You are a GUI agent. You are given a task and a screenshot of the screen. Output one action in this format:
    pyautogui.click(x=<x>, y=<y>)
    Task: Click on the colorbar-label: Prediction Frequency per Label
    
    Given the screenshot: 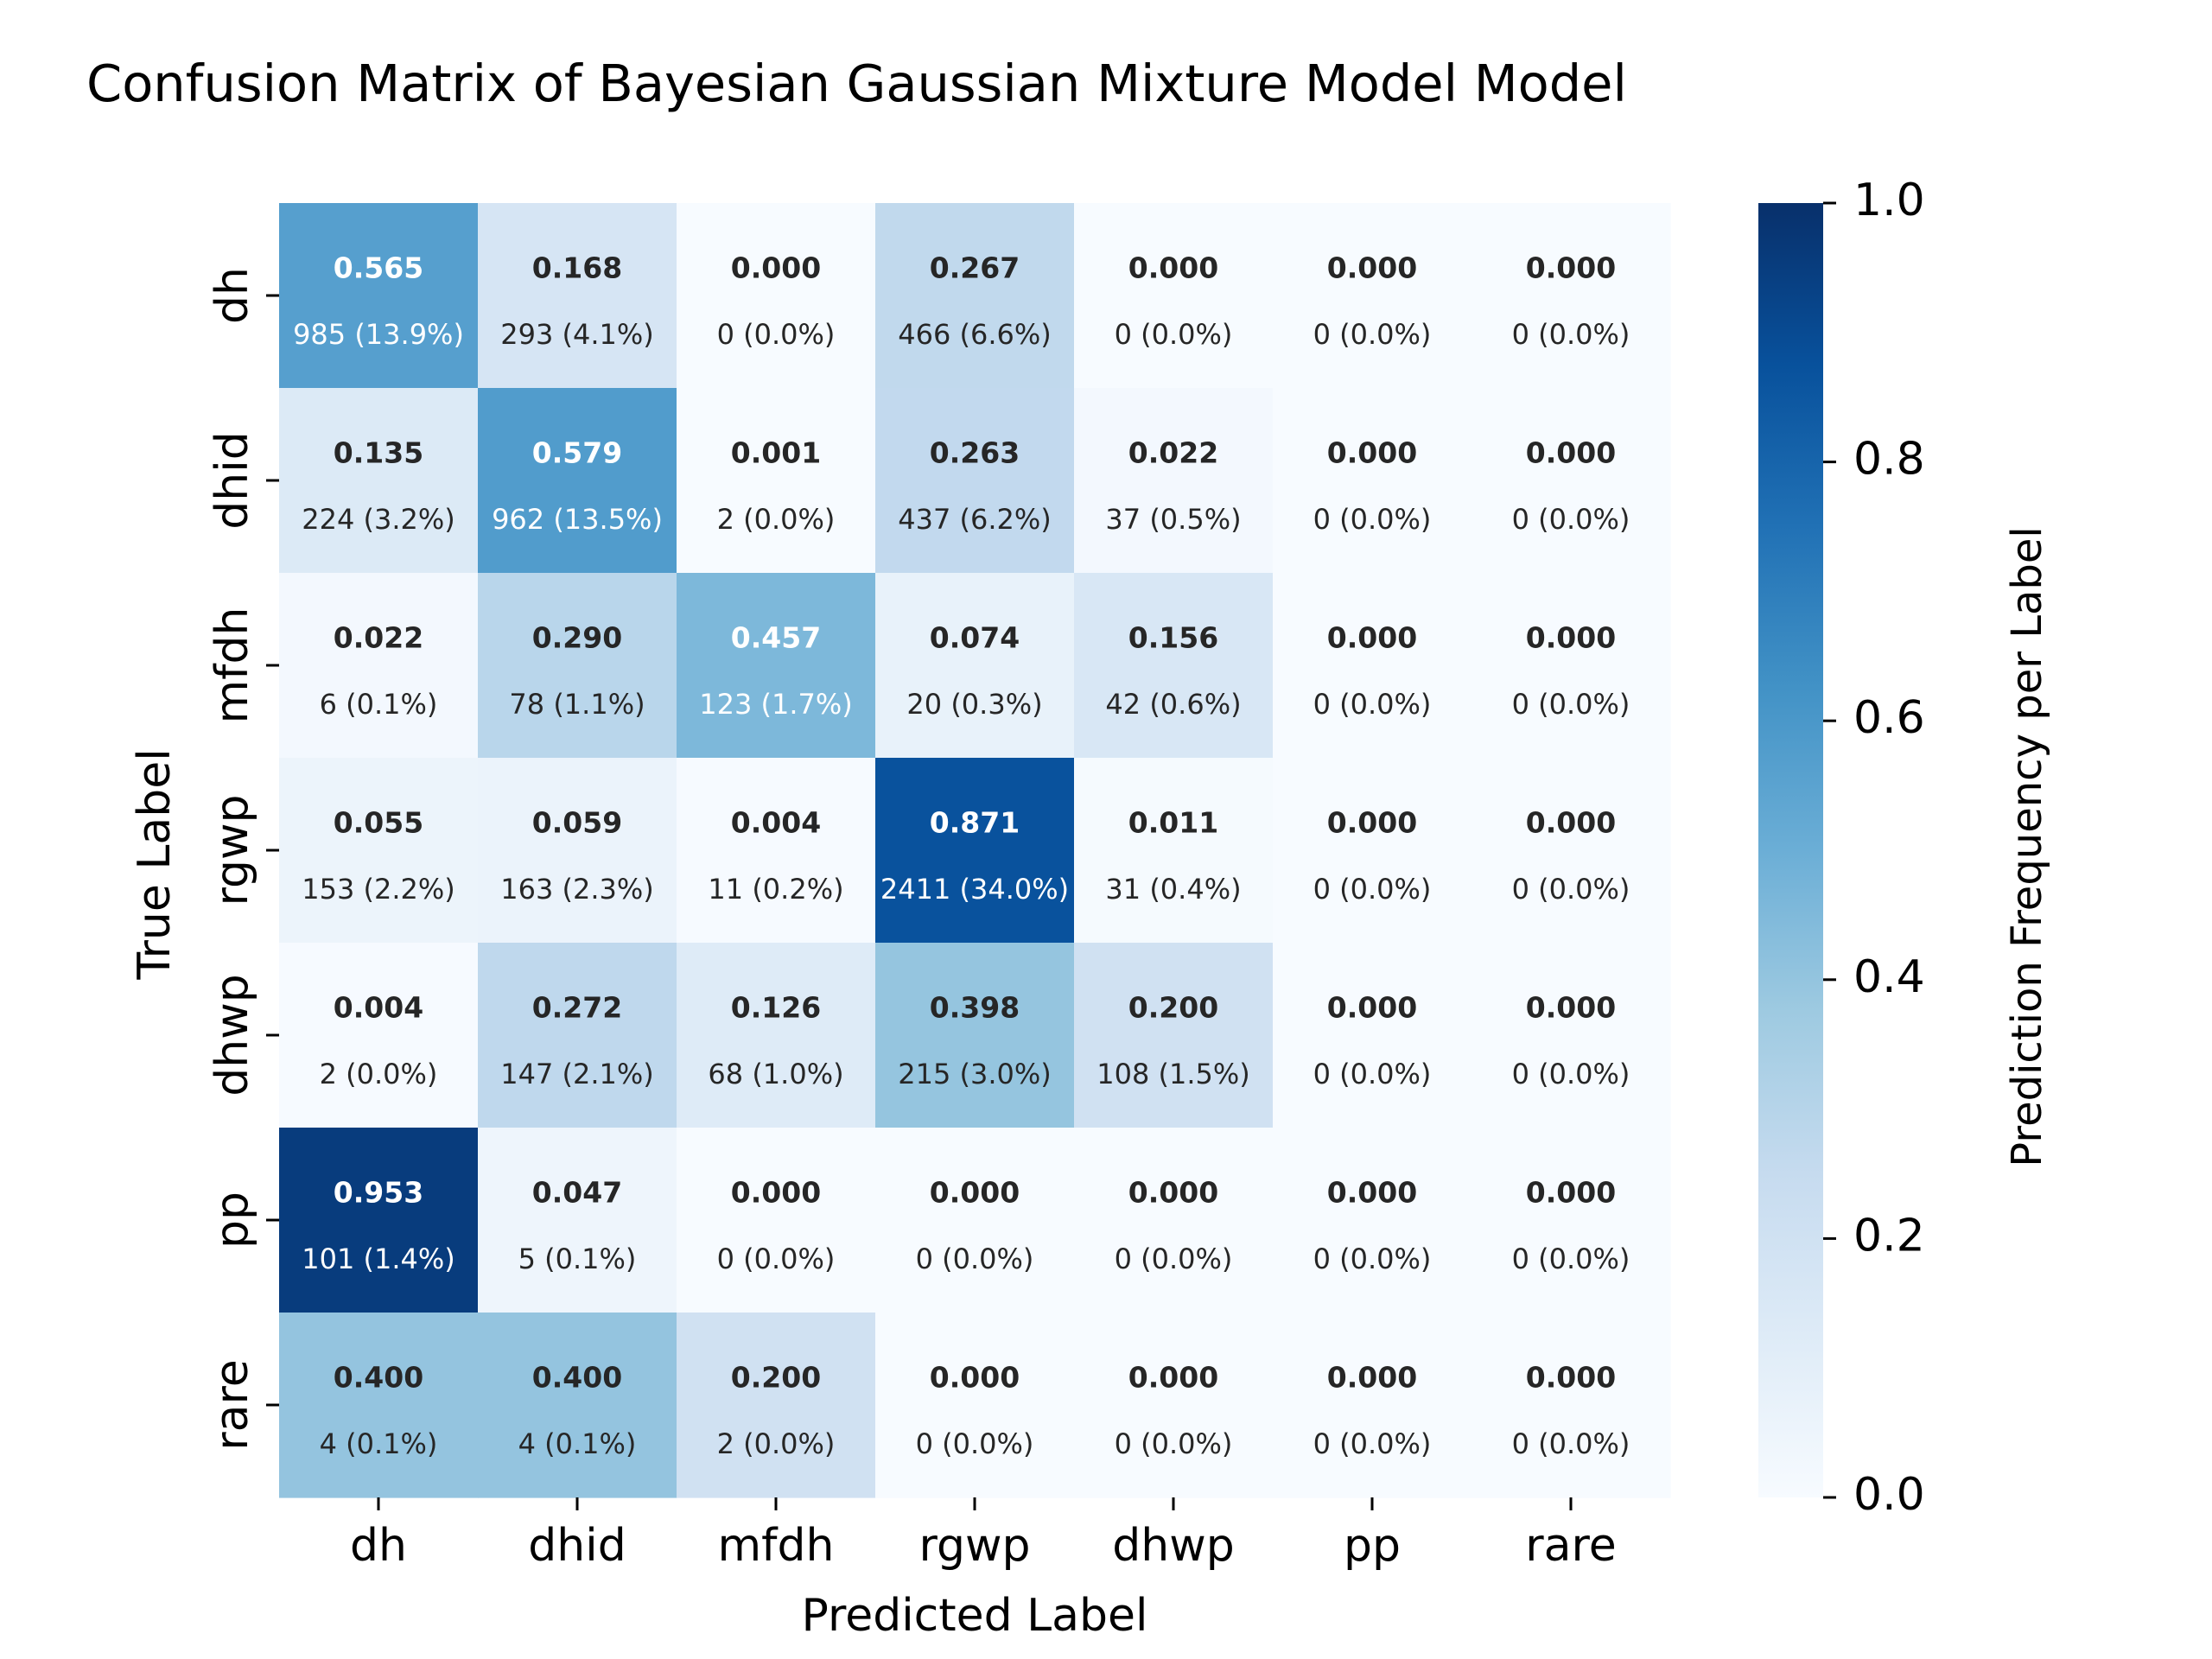 What is the action you would take?
    pyautogui.click(x=2027, y=846)
    